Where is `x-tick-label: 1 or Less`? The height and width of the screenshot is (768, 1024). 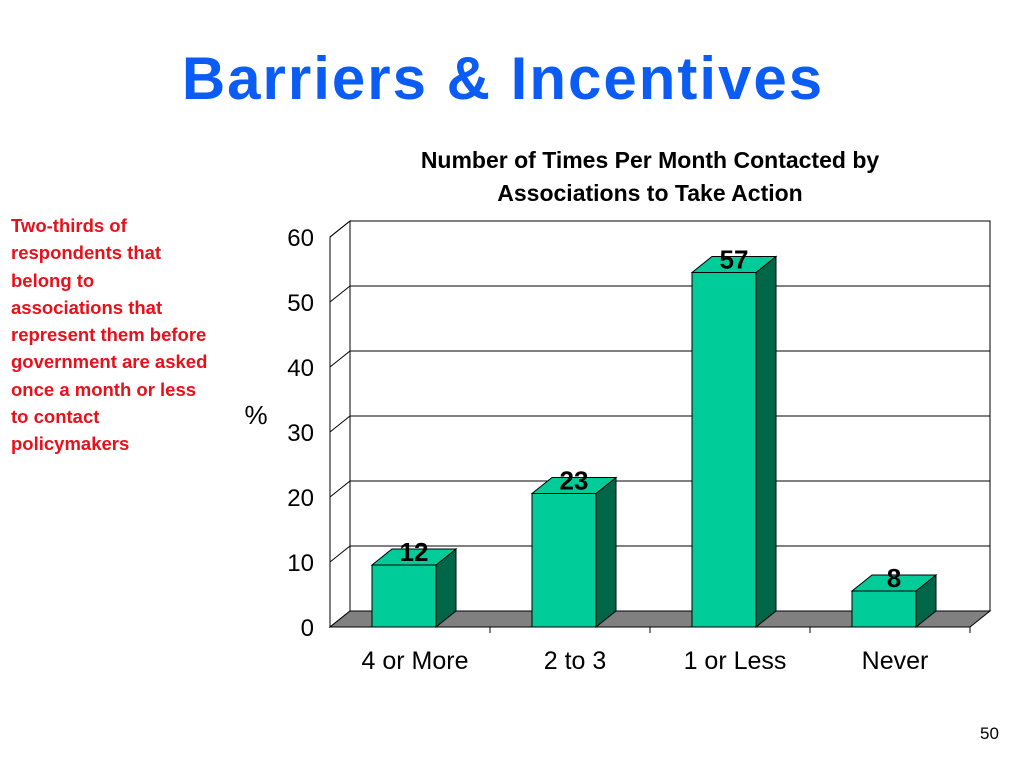
x-tick-label: 1 or Less is located at coordinates (735, 661).